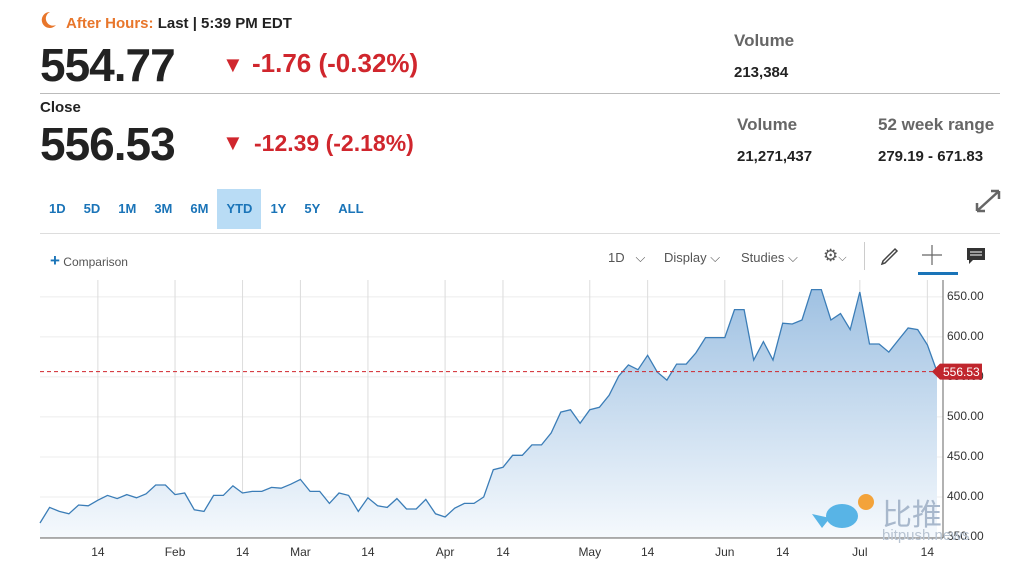  What do you see at coordinates (965, 456) in the screenshot?
I see `y-tick-label: 450.00` at bounding box center [965, 456].